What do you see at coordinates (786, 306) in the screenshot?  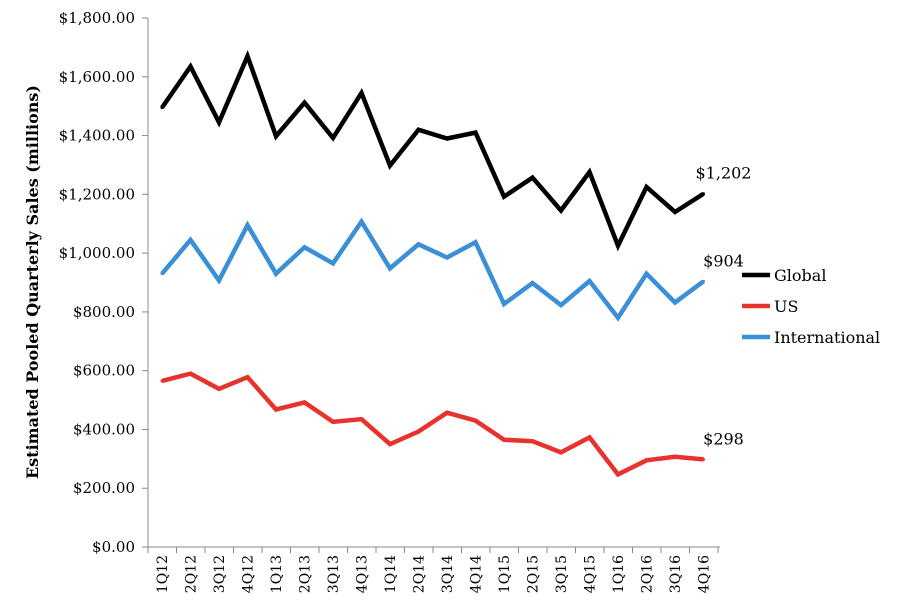 I see `legend-label-us: US` at bounding box center [786, 306].